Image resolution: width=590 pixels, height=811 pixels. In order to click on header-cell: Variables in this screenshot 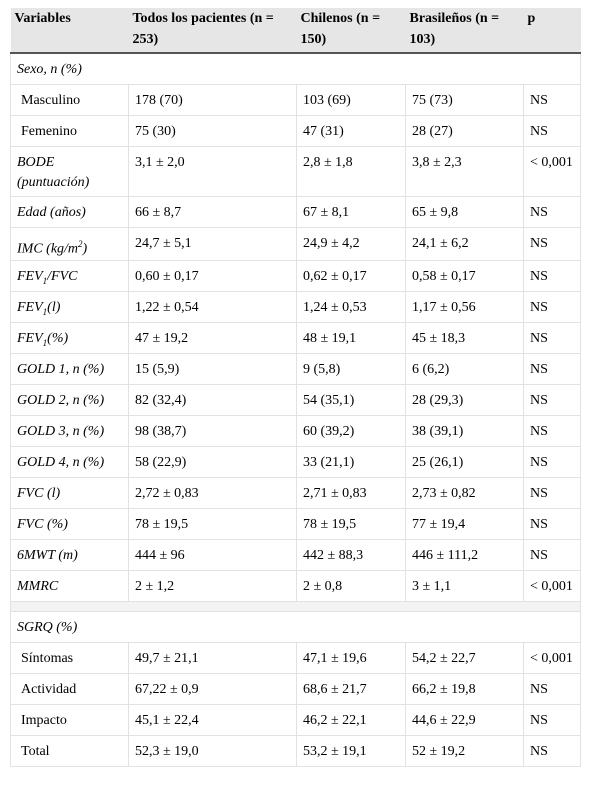, I will do `click(69, 31)`.